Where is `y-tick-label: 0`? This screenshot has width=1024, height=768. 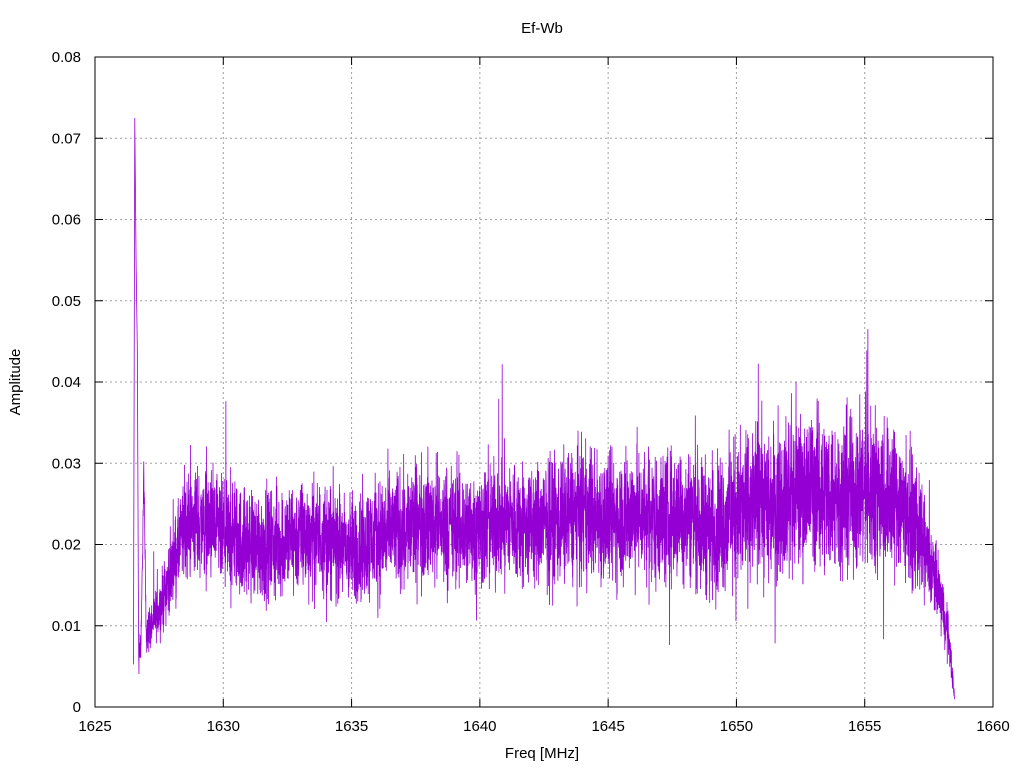 y-tick-label: 0 is located at coordinates (77, 707).